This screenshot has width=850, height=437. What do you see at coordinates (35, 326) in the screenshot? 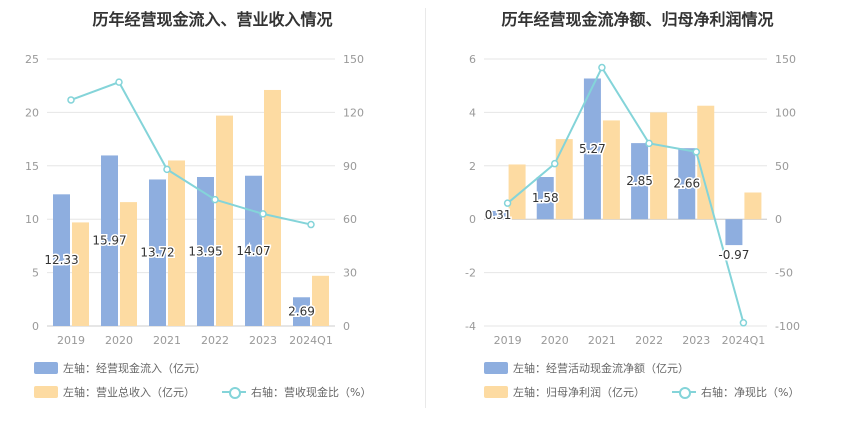
I see `y-tick-left: 0` at bounding box center [35, 326].